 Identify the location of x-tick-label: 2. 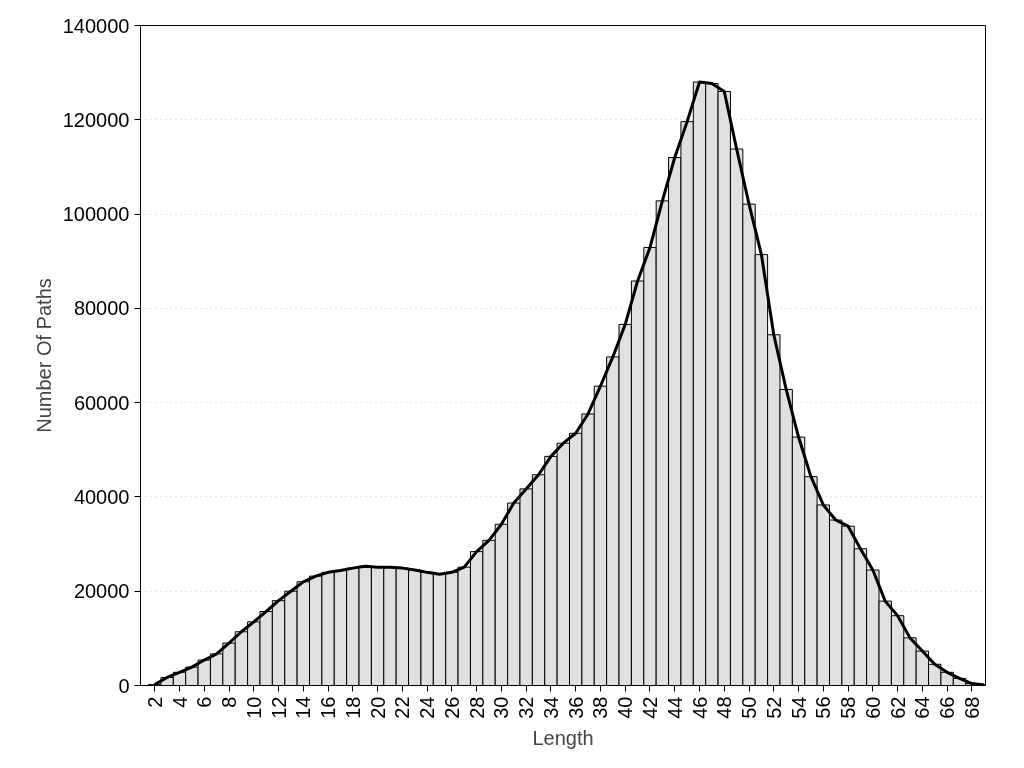
(154, 702).